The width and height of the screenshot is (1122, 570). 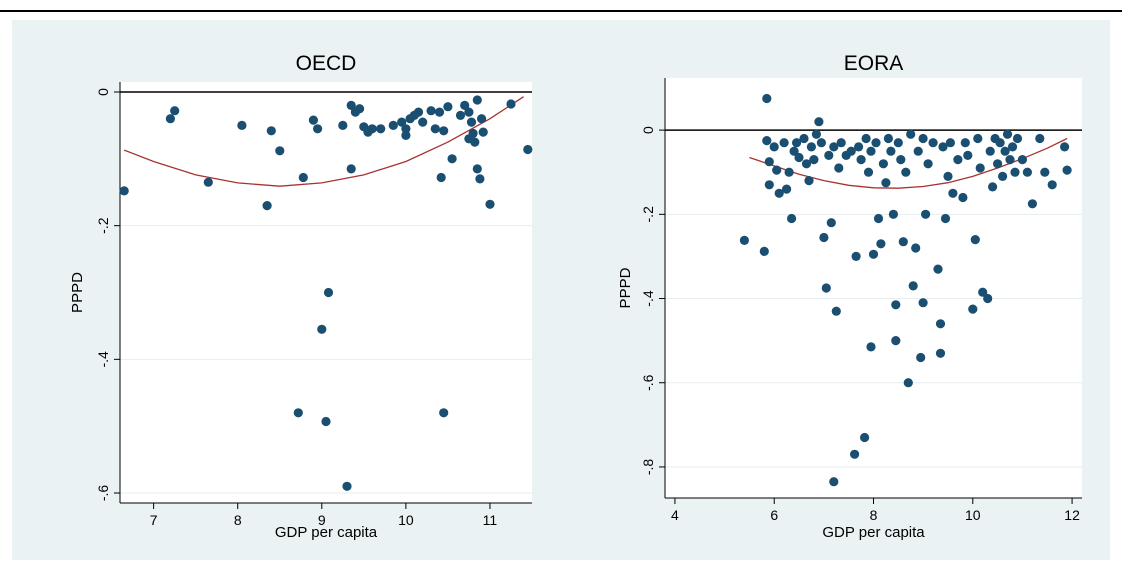 What do you see at coordinates (323, 141) in the screenshot?
I see `fitted-curve` at bounding box center [323, 141].